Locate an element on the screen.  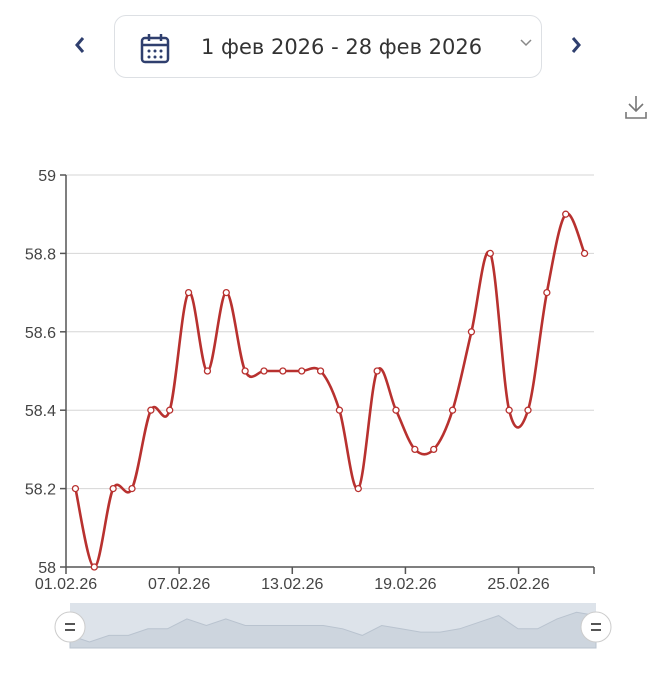
download-button is located at coordinates (636, 109).